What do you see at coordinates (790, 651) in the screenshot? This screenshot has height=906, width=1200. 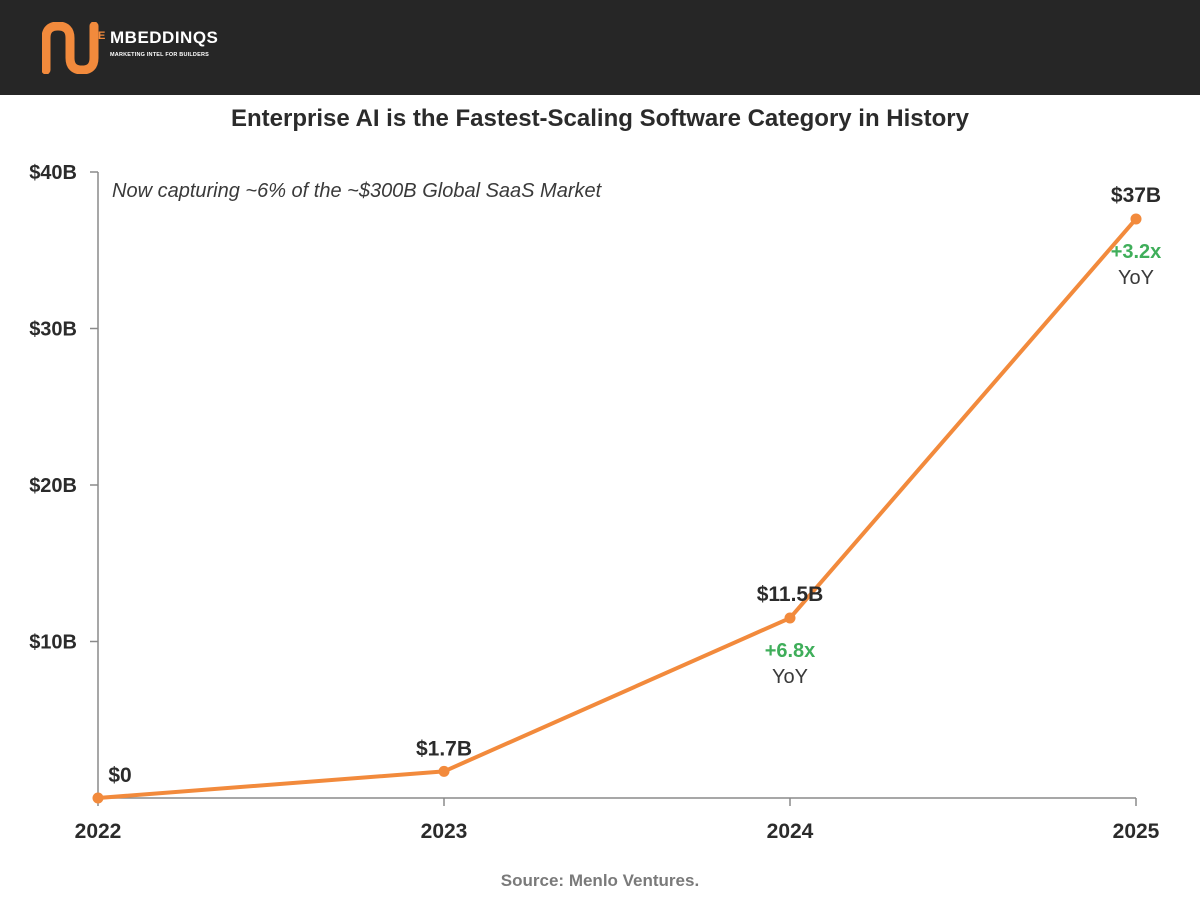 I see `growth-multiplier: +6.8x` at bounding box center [790, 651].